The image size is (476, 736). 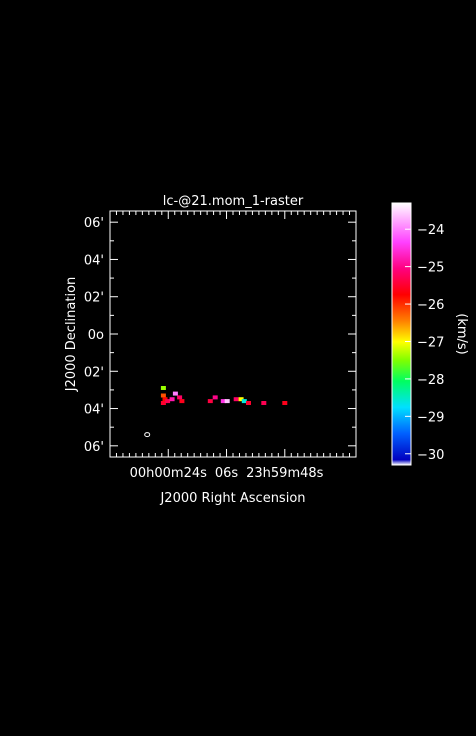 I want to click on colorbar-tick-label: −27, so click(x=430, y=342).